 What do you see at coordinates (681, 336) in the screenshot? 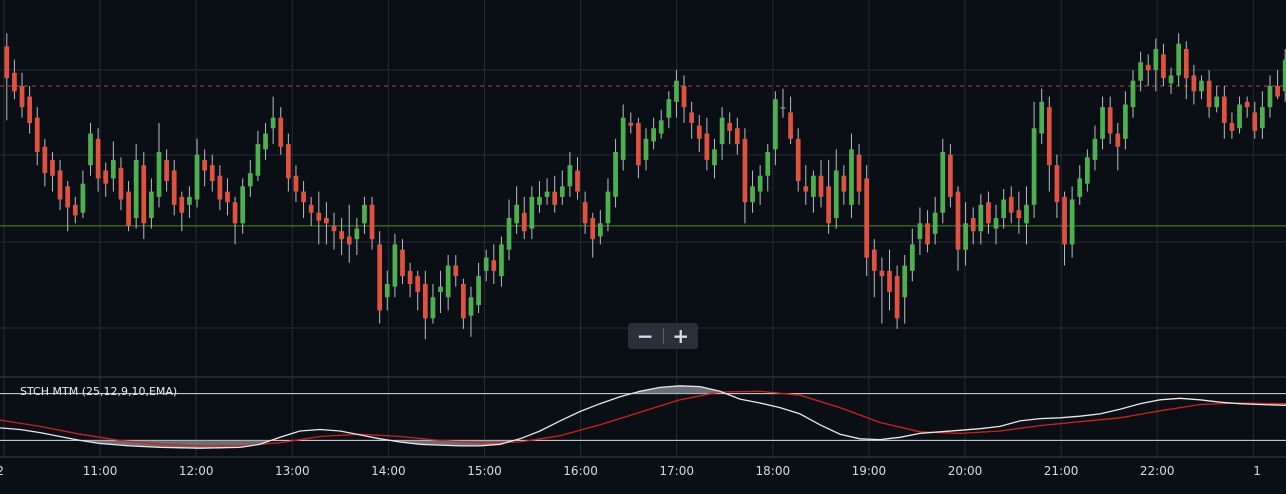
I see `zoom-in-button: +` at bounding box center [681, 336].